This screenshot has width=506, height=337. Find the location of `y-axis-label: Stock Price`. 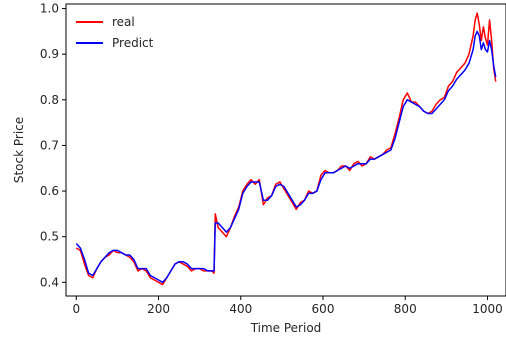

y-axis-label: Stock Price is located at coordinates (19, 150).